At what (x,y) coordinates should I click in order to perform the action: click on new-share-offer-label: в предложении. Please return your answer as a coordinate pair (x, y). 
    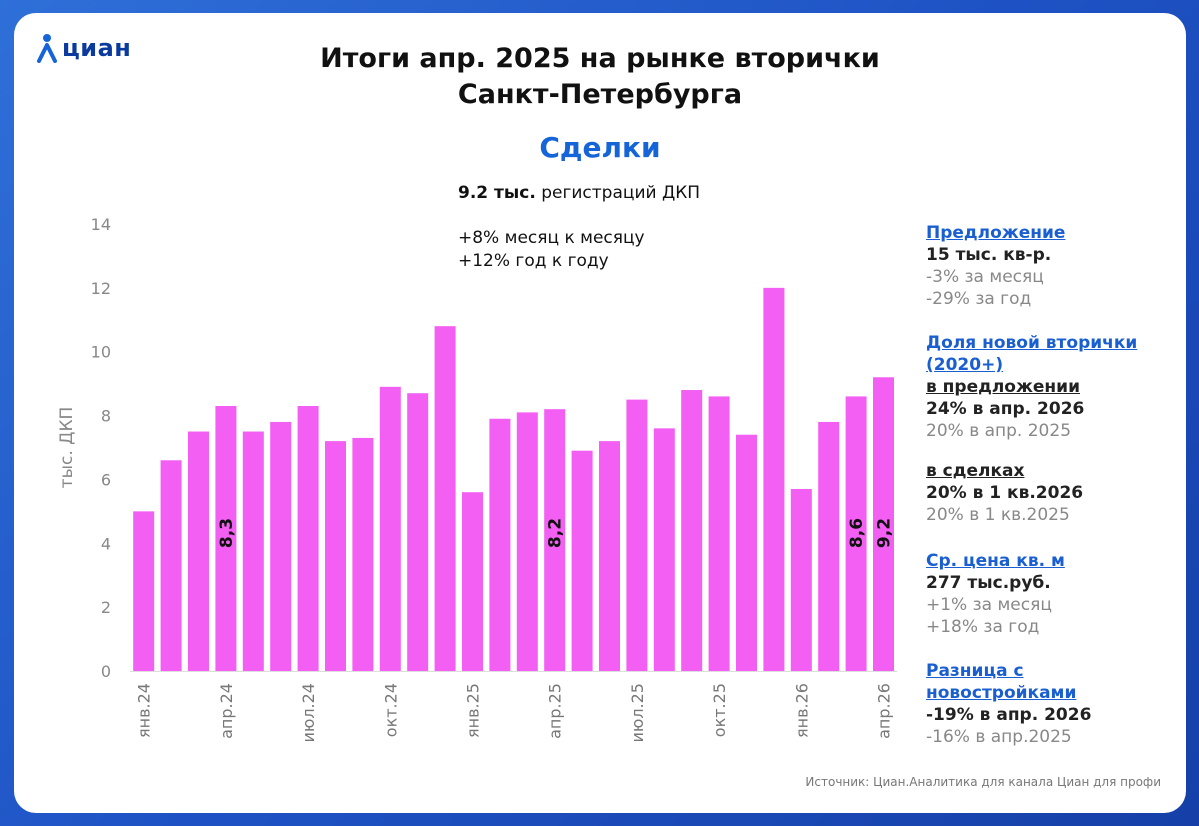
    Looking at the image, I should click on (1003, 387).